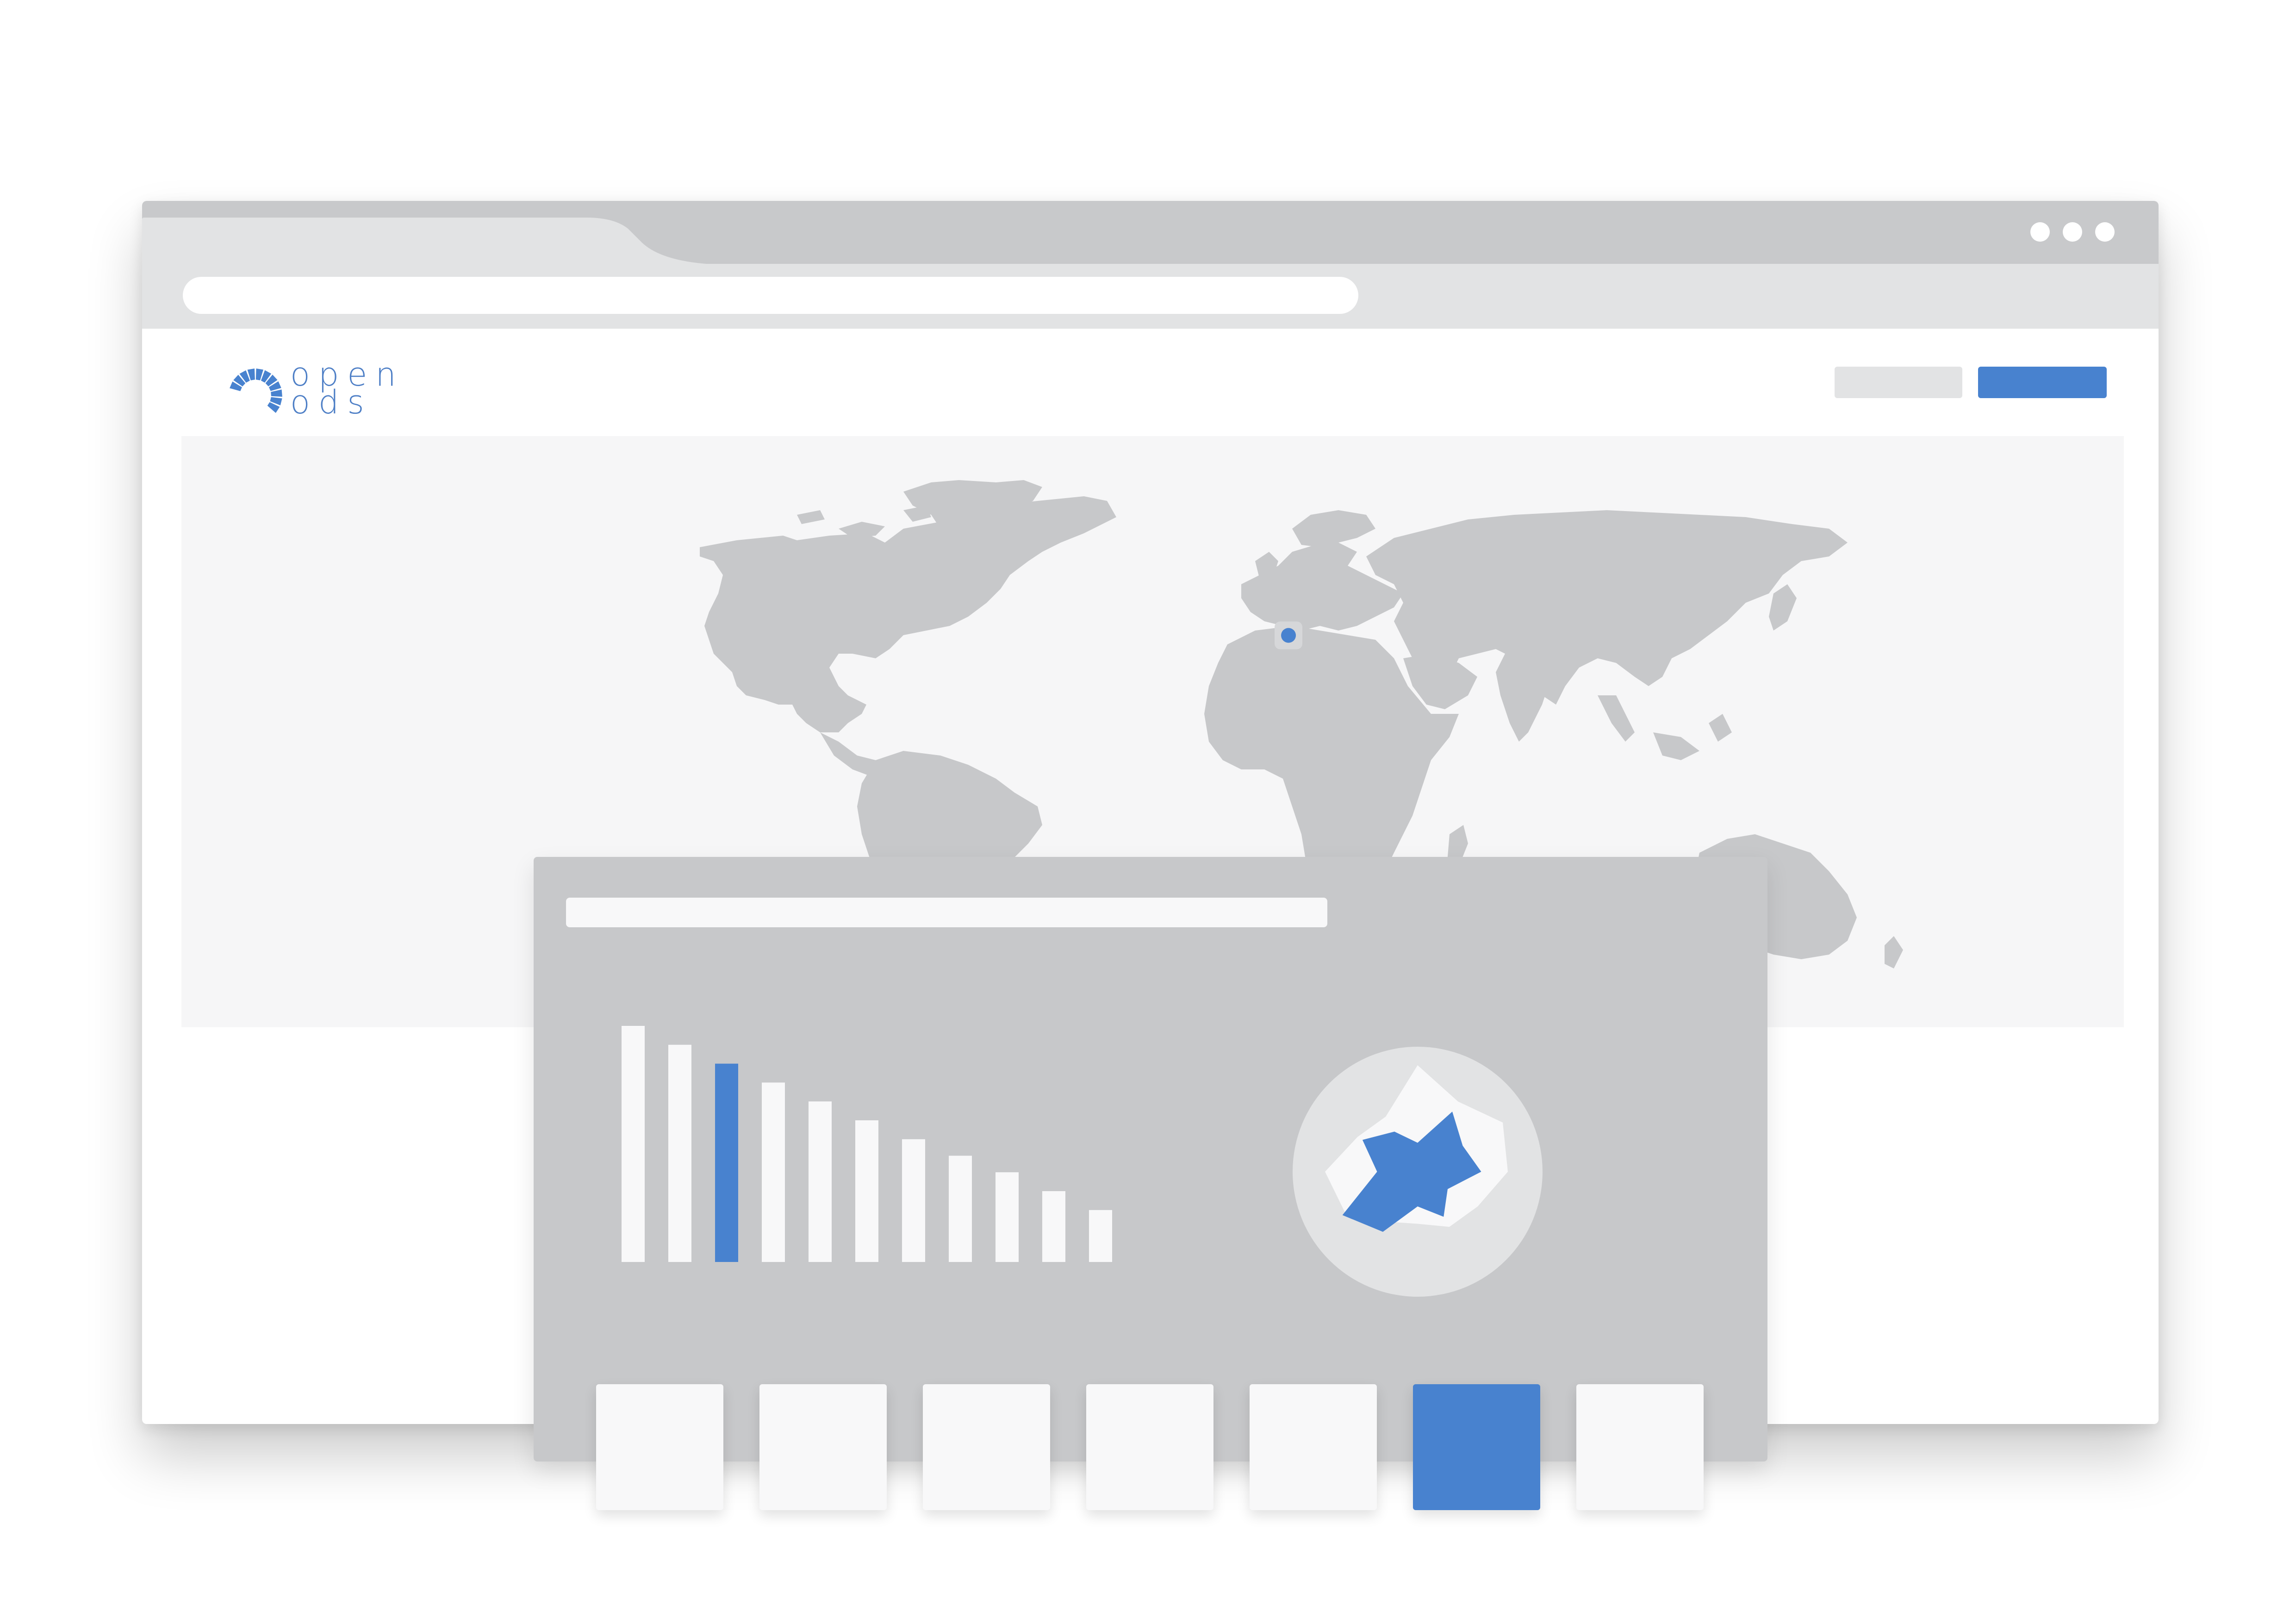 This screenshot has width=2296, height=1624. Describe the element at coordinates (1440, 681) in the screenshot. I see `arabia` at that location.